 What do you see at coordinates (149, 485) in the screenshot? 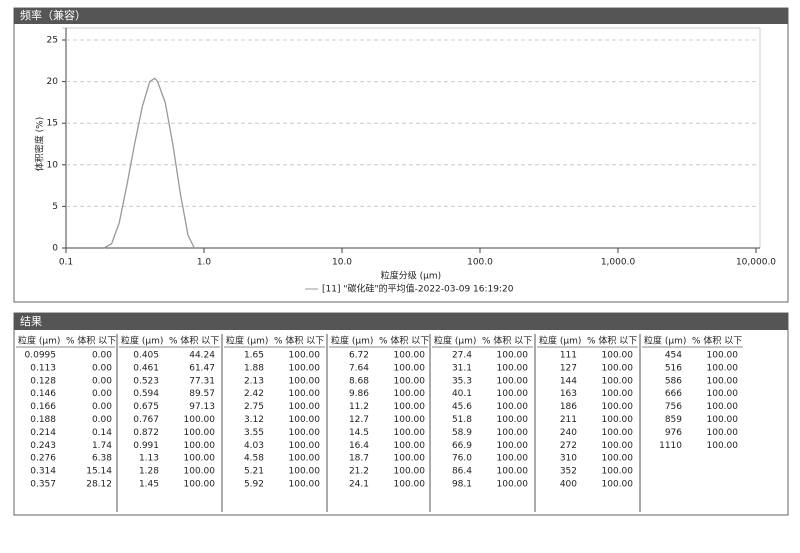
I see `size-cell: 1.45` at bounding box center [149, 485].